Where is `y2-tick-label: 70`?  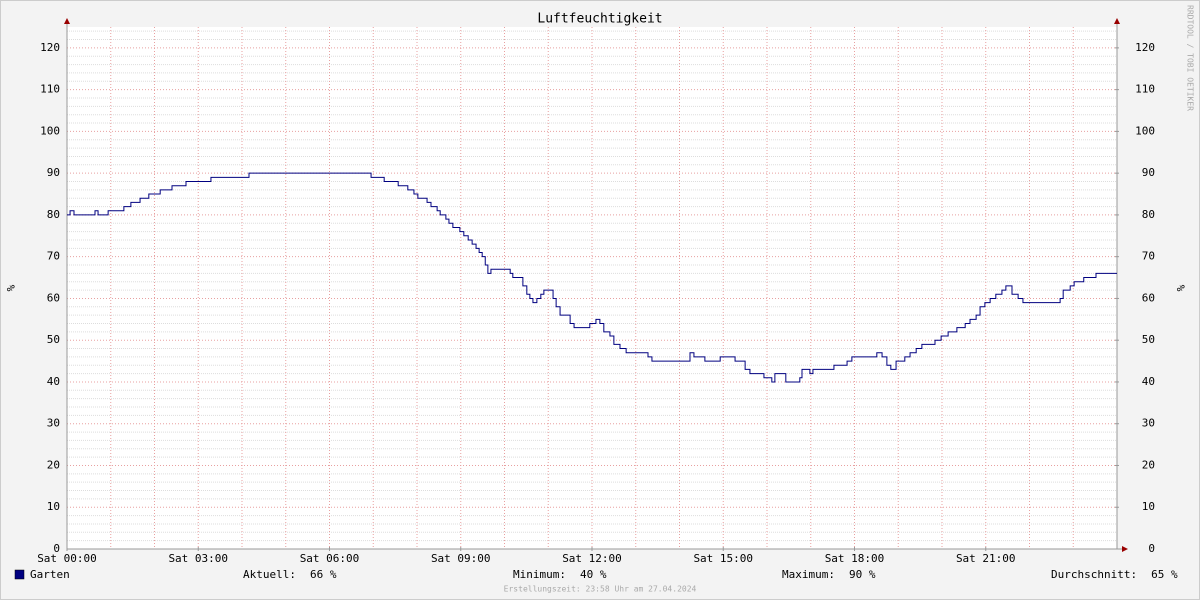 y2-tick-label: 70 is located at coordinates (1148, 256).